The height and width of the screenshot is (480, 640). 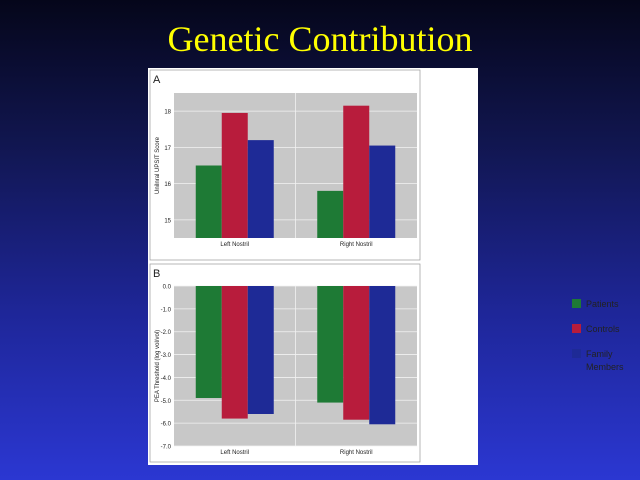 What do you see at coordinates (166, 356) in the screenshot?
I see `y-tick-label: -3.0` at bounding box center [166, 356].